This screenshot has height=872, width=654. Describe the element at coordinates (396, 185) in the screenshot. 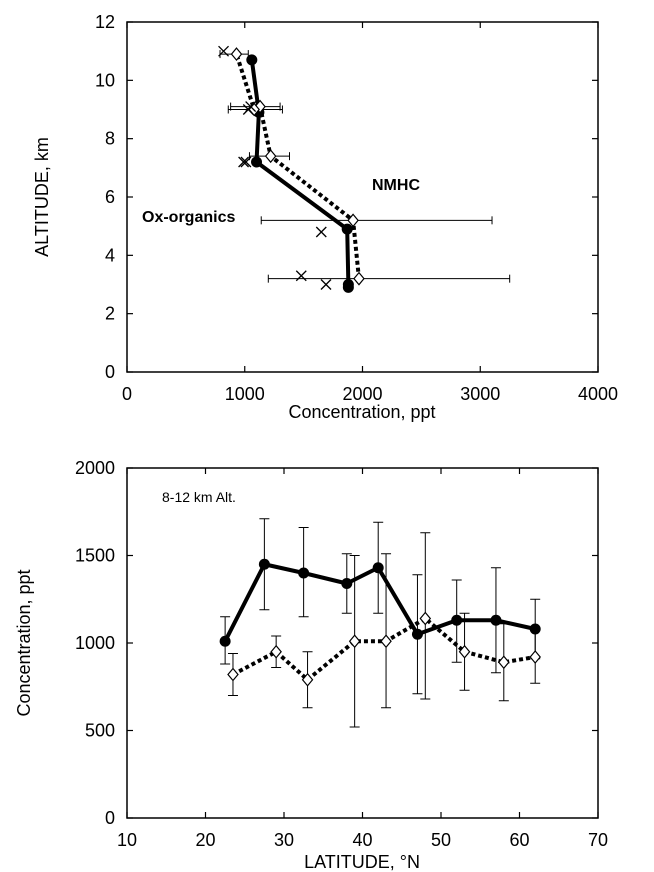

I see `annotation-nmhc: NMHC` at that location.